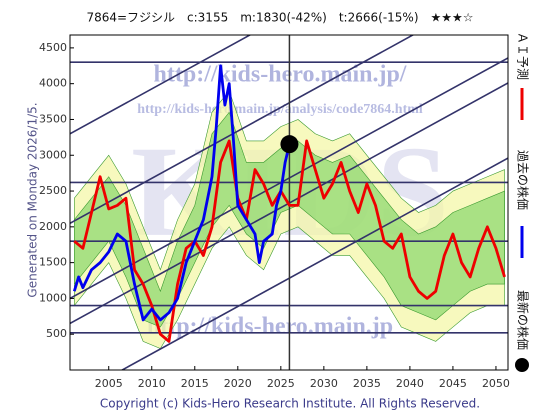  I want to click on x-tick-label: 2020, so click(238, 383).